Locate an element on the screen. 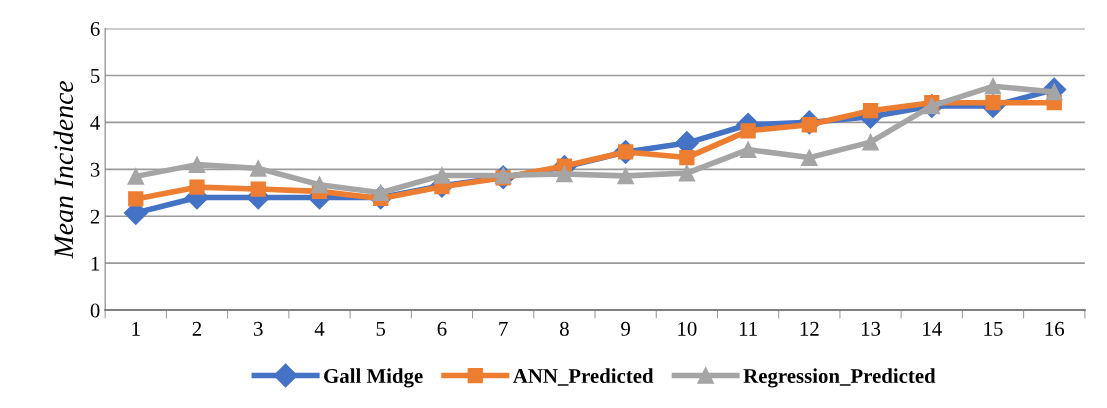 Image resolution: width=1107 pixels, height=408 pixels. y-tick-label: 0 is located at coordinates (95, 310).